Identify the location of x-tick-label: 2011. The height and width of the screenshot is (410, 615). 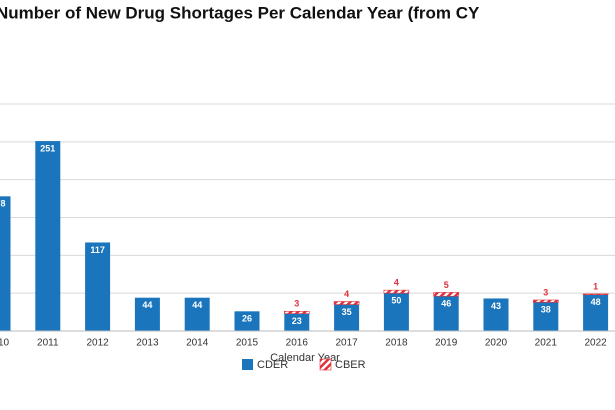
(48, 343).